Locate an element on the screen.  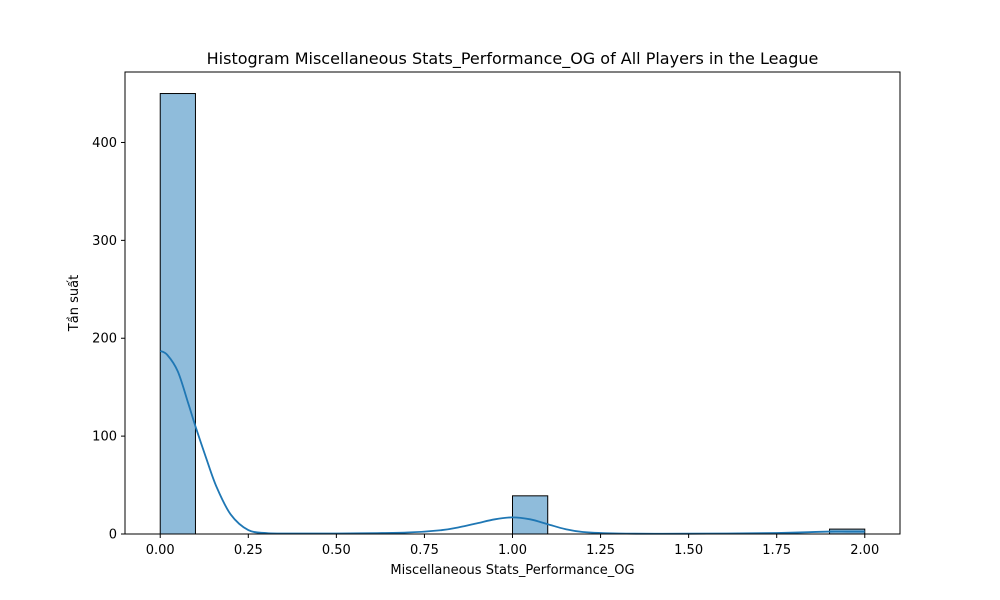
y-tick-label: 0 is located at coordinates (113, 535).